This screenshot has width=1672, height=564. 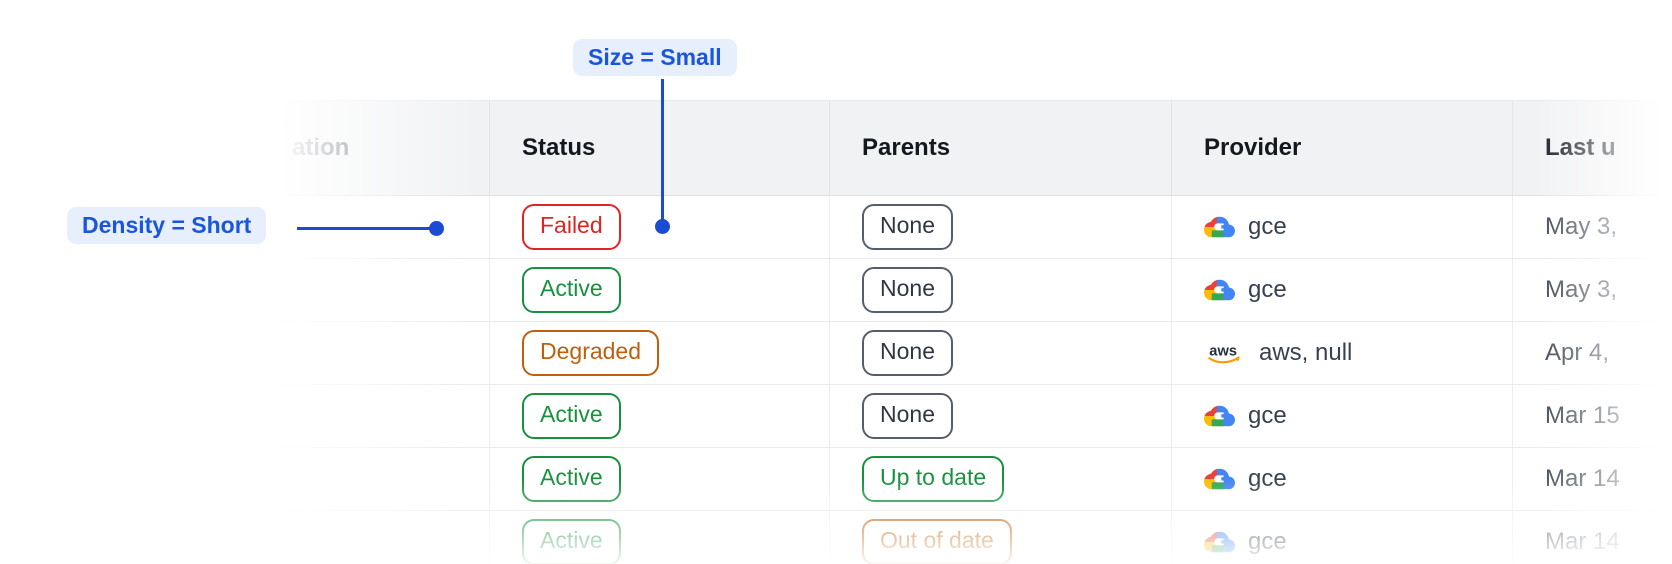 I want to click on status-badge: Degraded, so click(x=591, y=353).